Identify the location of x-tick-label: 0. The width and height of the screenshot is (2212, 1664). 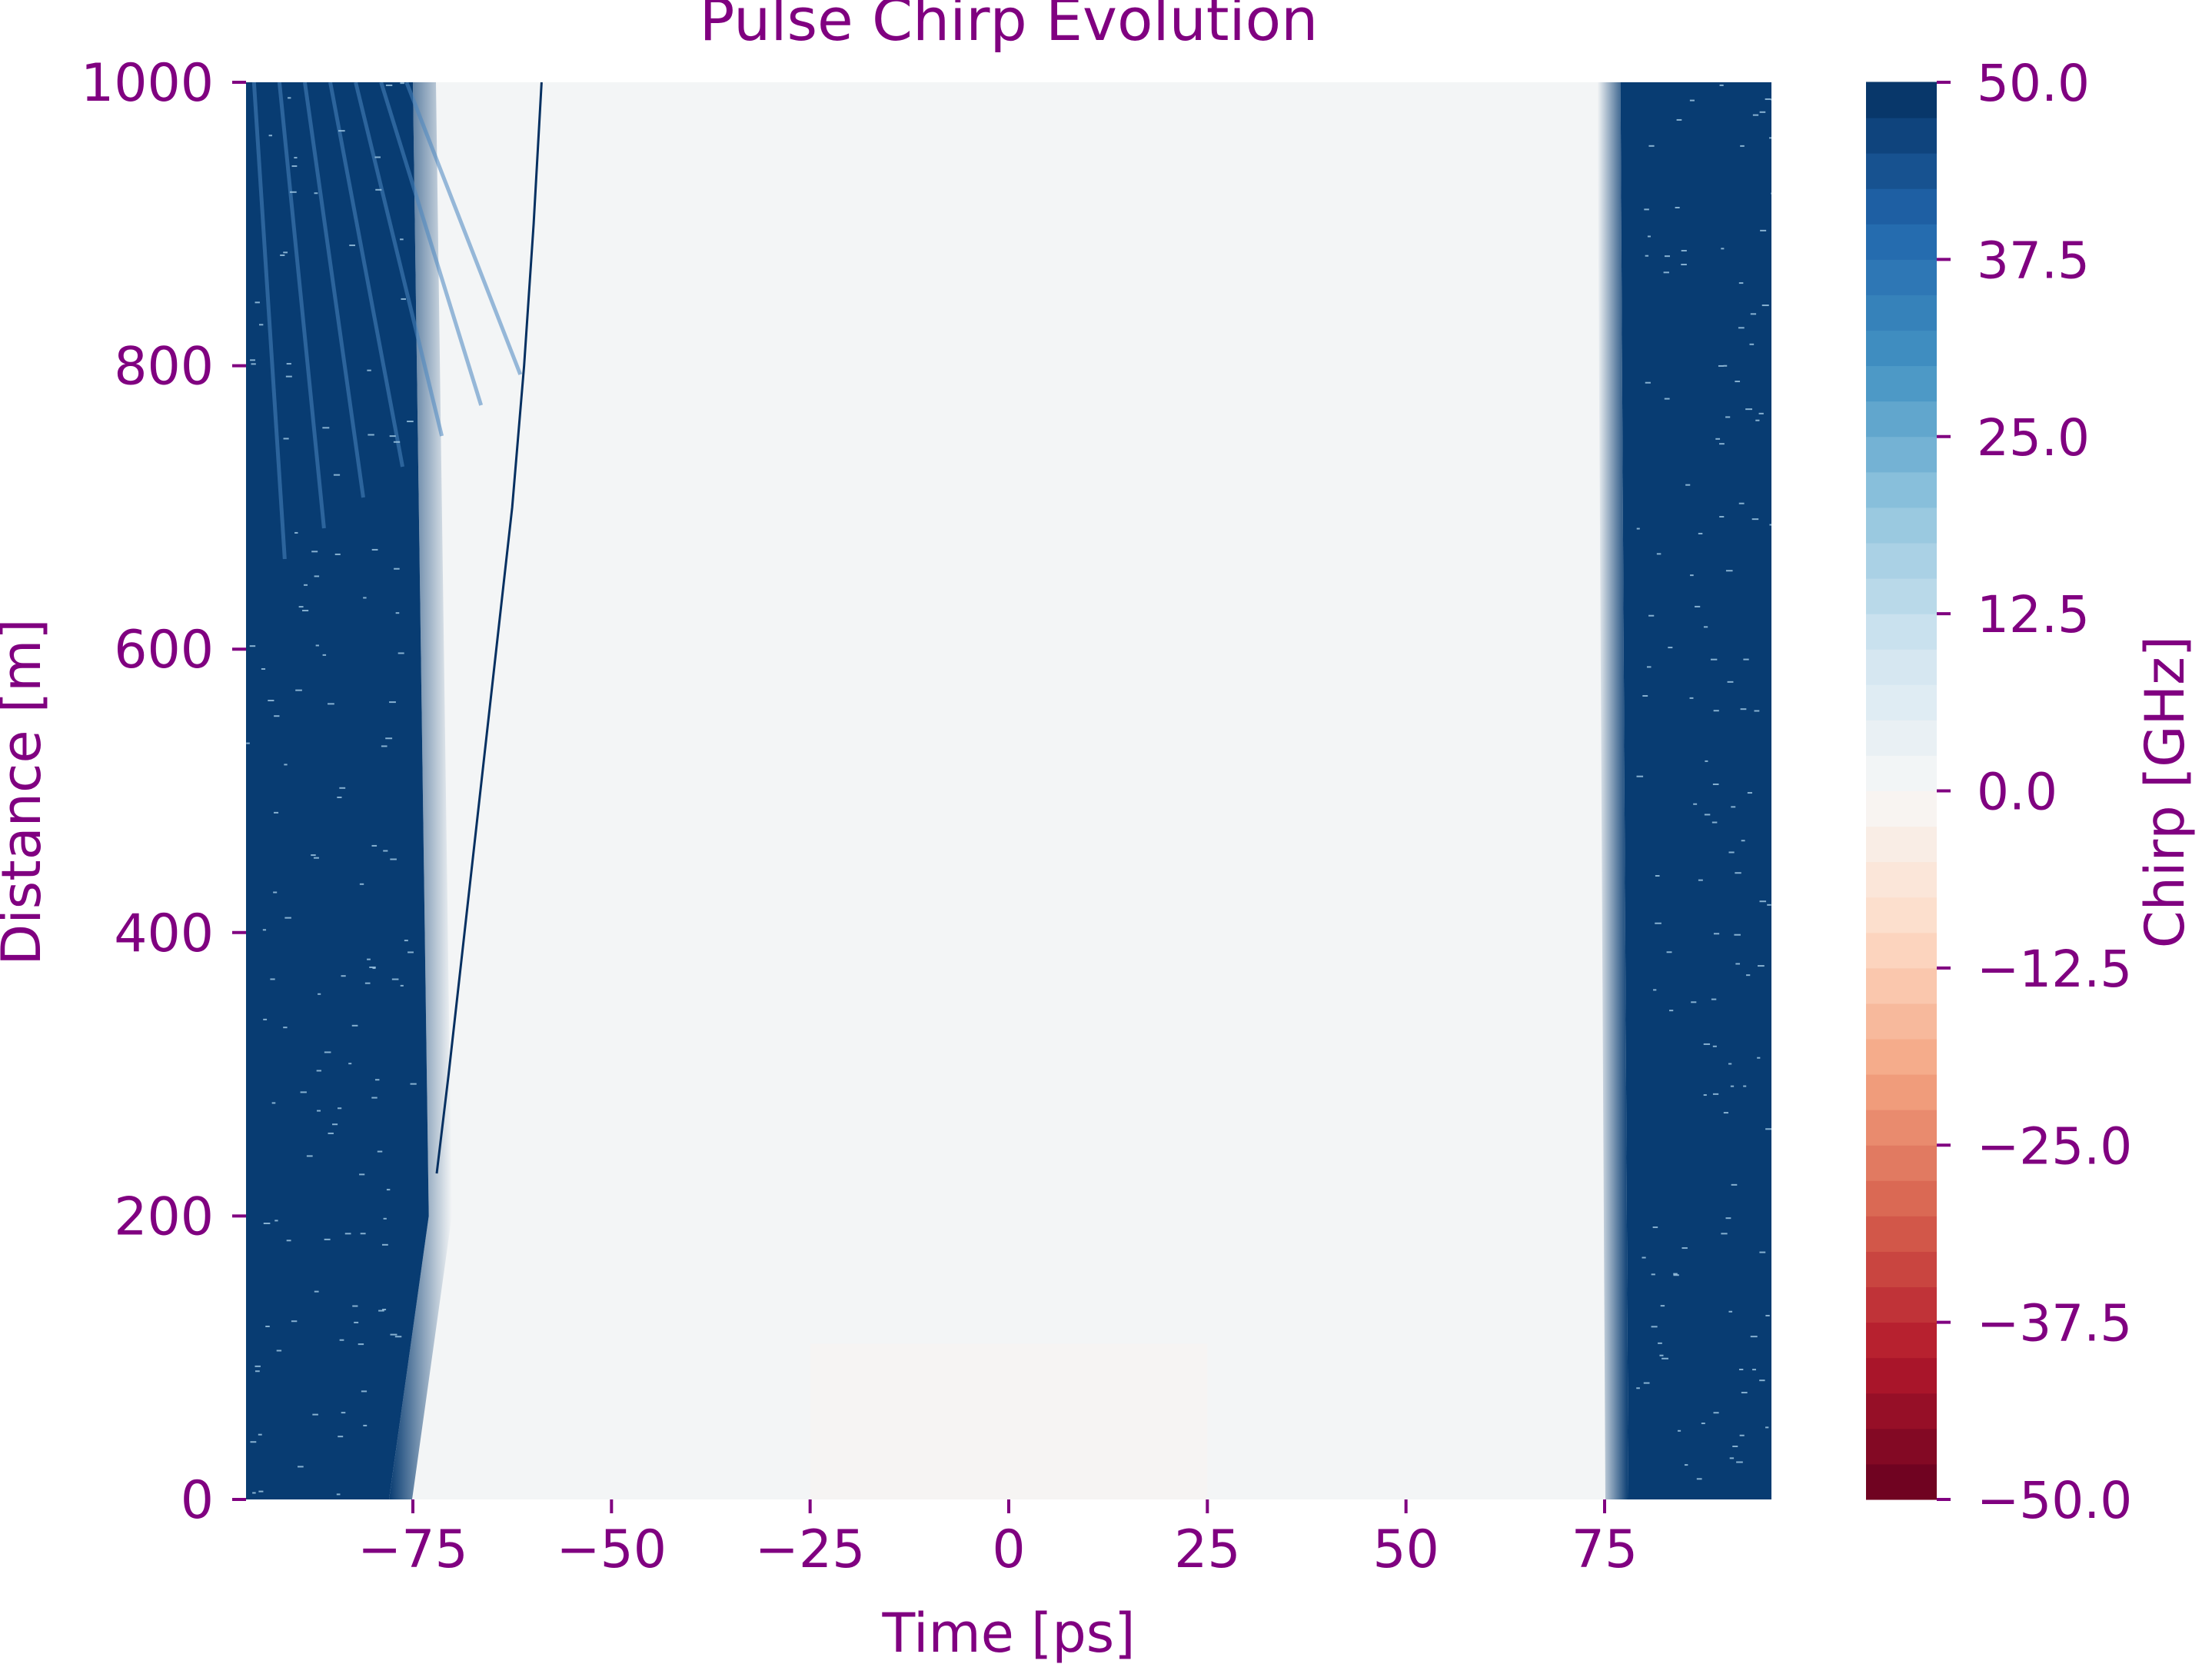
(1008, 1549).